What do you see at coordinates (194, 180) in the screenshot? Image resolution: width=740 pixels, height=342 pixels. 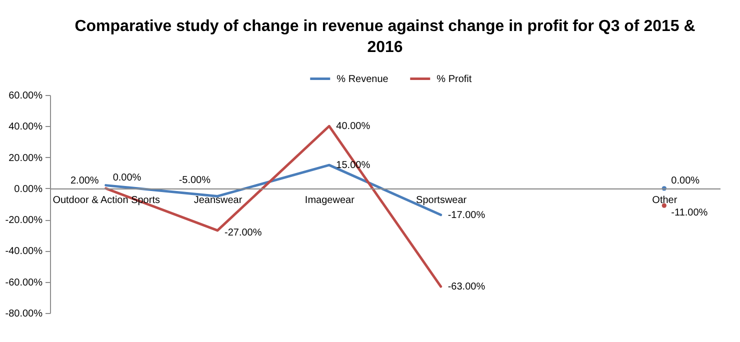 I see `data-label: -5.00%` at bounding box center [194, 180].